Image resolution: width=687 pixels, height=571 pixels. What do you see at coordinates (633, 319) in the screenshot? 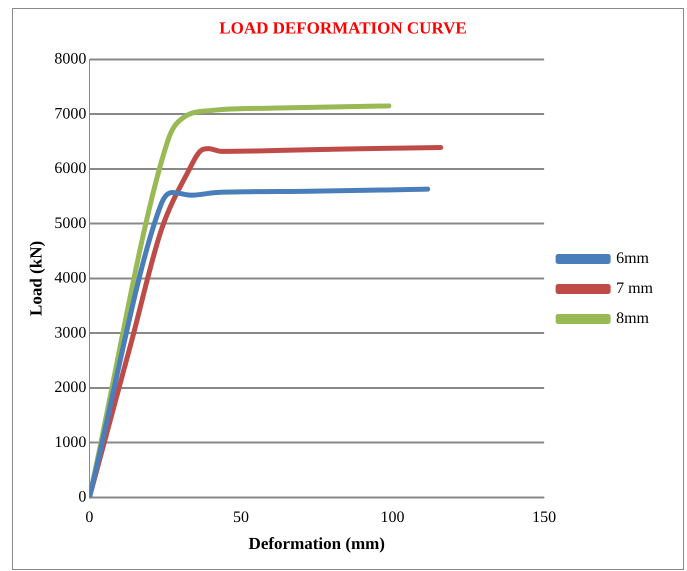
I see `legend-label: 8mm` at bounding box center [633, 319].